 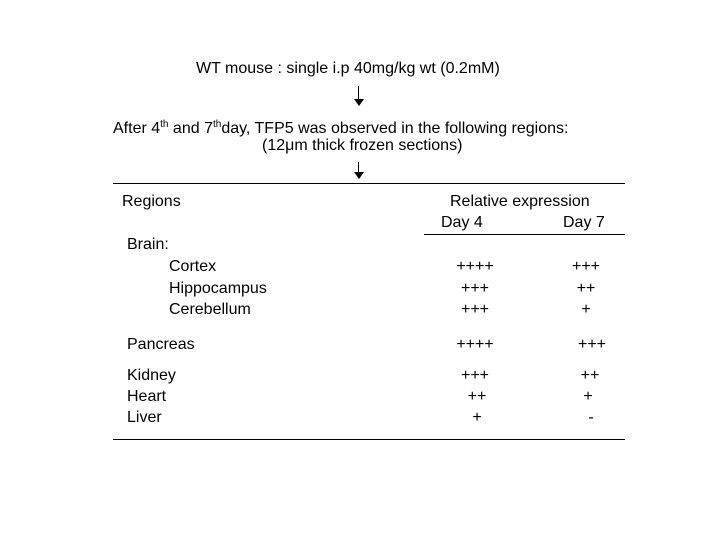 I want to click on protocol-line-2-part-a: After 4, so click(x=137, y=128).